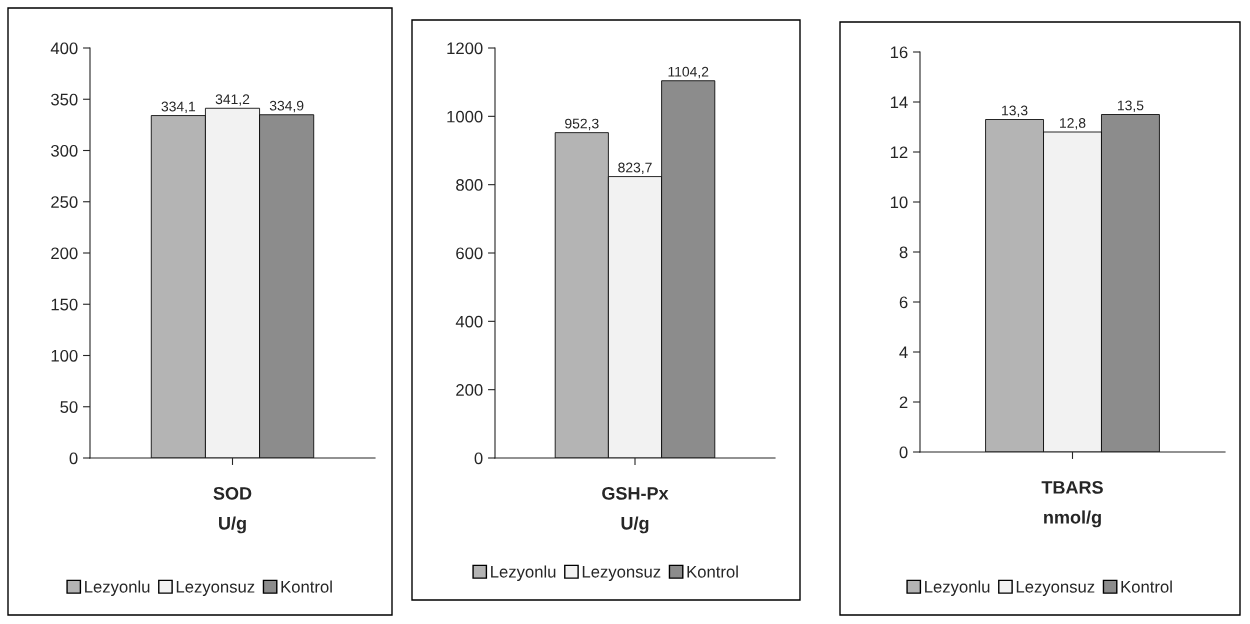 This screenshot has height=624, width=1250. I want to click on data-label: 13,3, so click(1015, 111).